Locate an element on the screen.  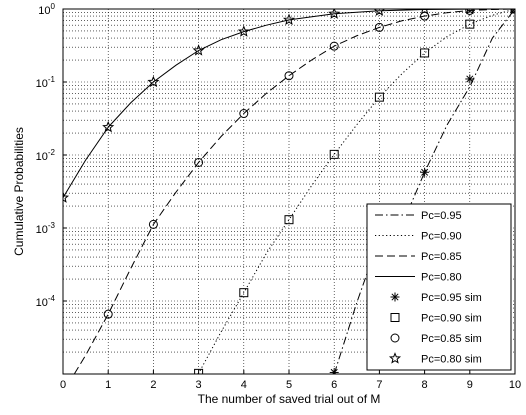
x-tick-label: 1 is located at coordinates (108, 385).